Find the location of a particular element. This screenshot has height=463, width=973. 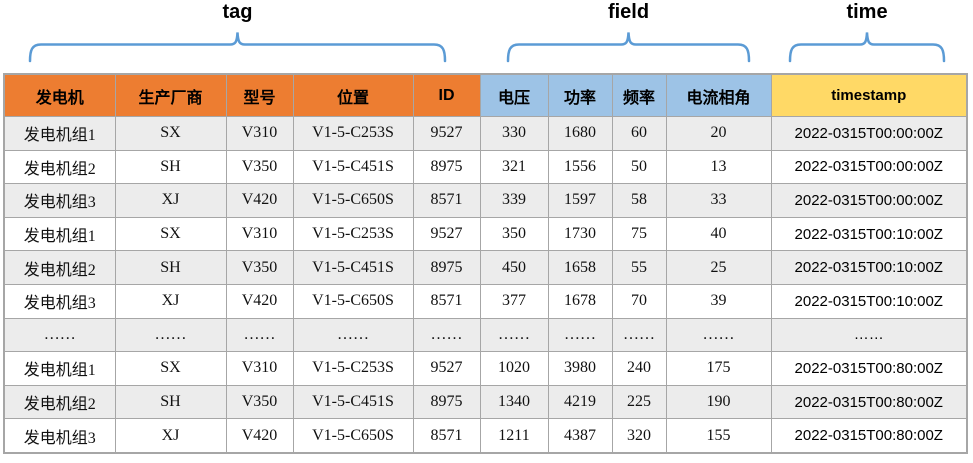

table-cell: 225 is located at coordinates (639, 402).